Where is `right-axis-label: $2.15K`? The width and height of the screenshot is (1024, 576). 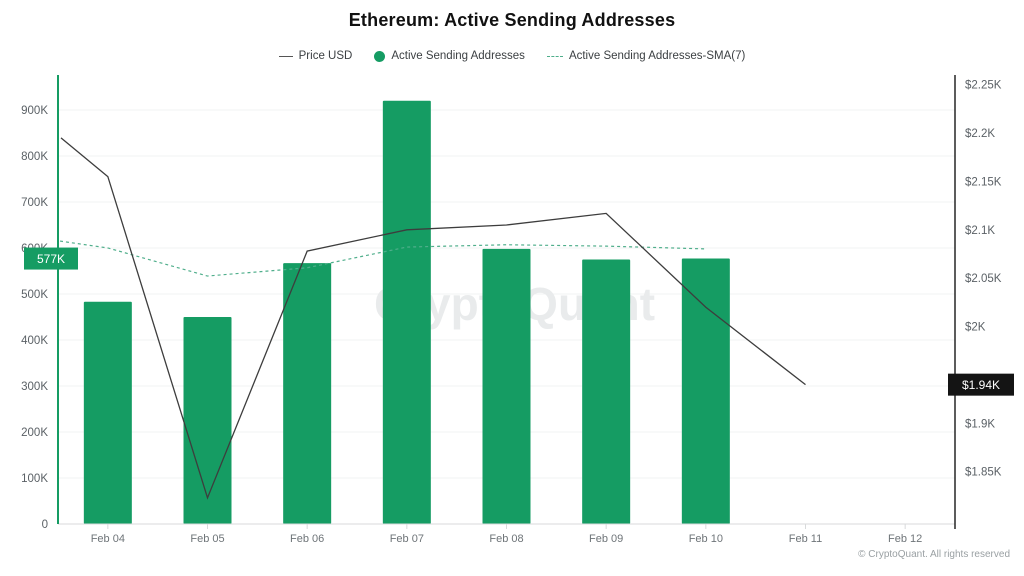 right-axis-label: $2.15K is located at coordinates (983, 182).